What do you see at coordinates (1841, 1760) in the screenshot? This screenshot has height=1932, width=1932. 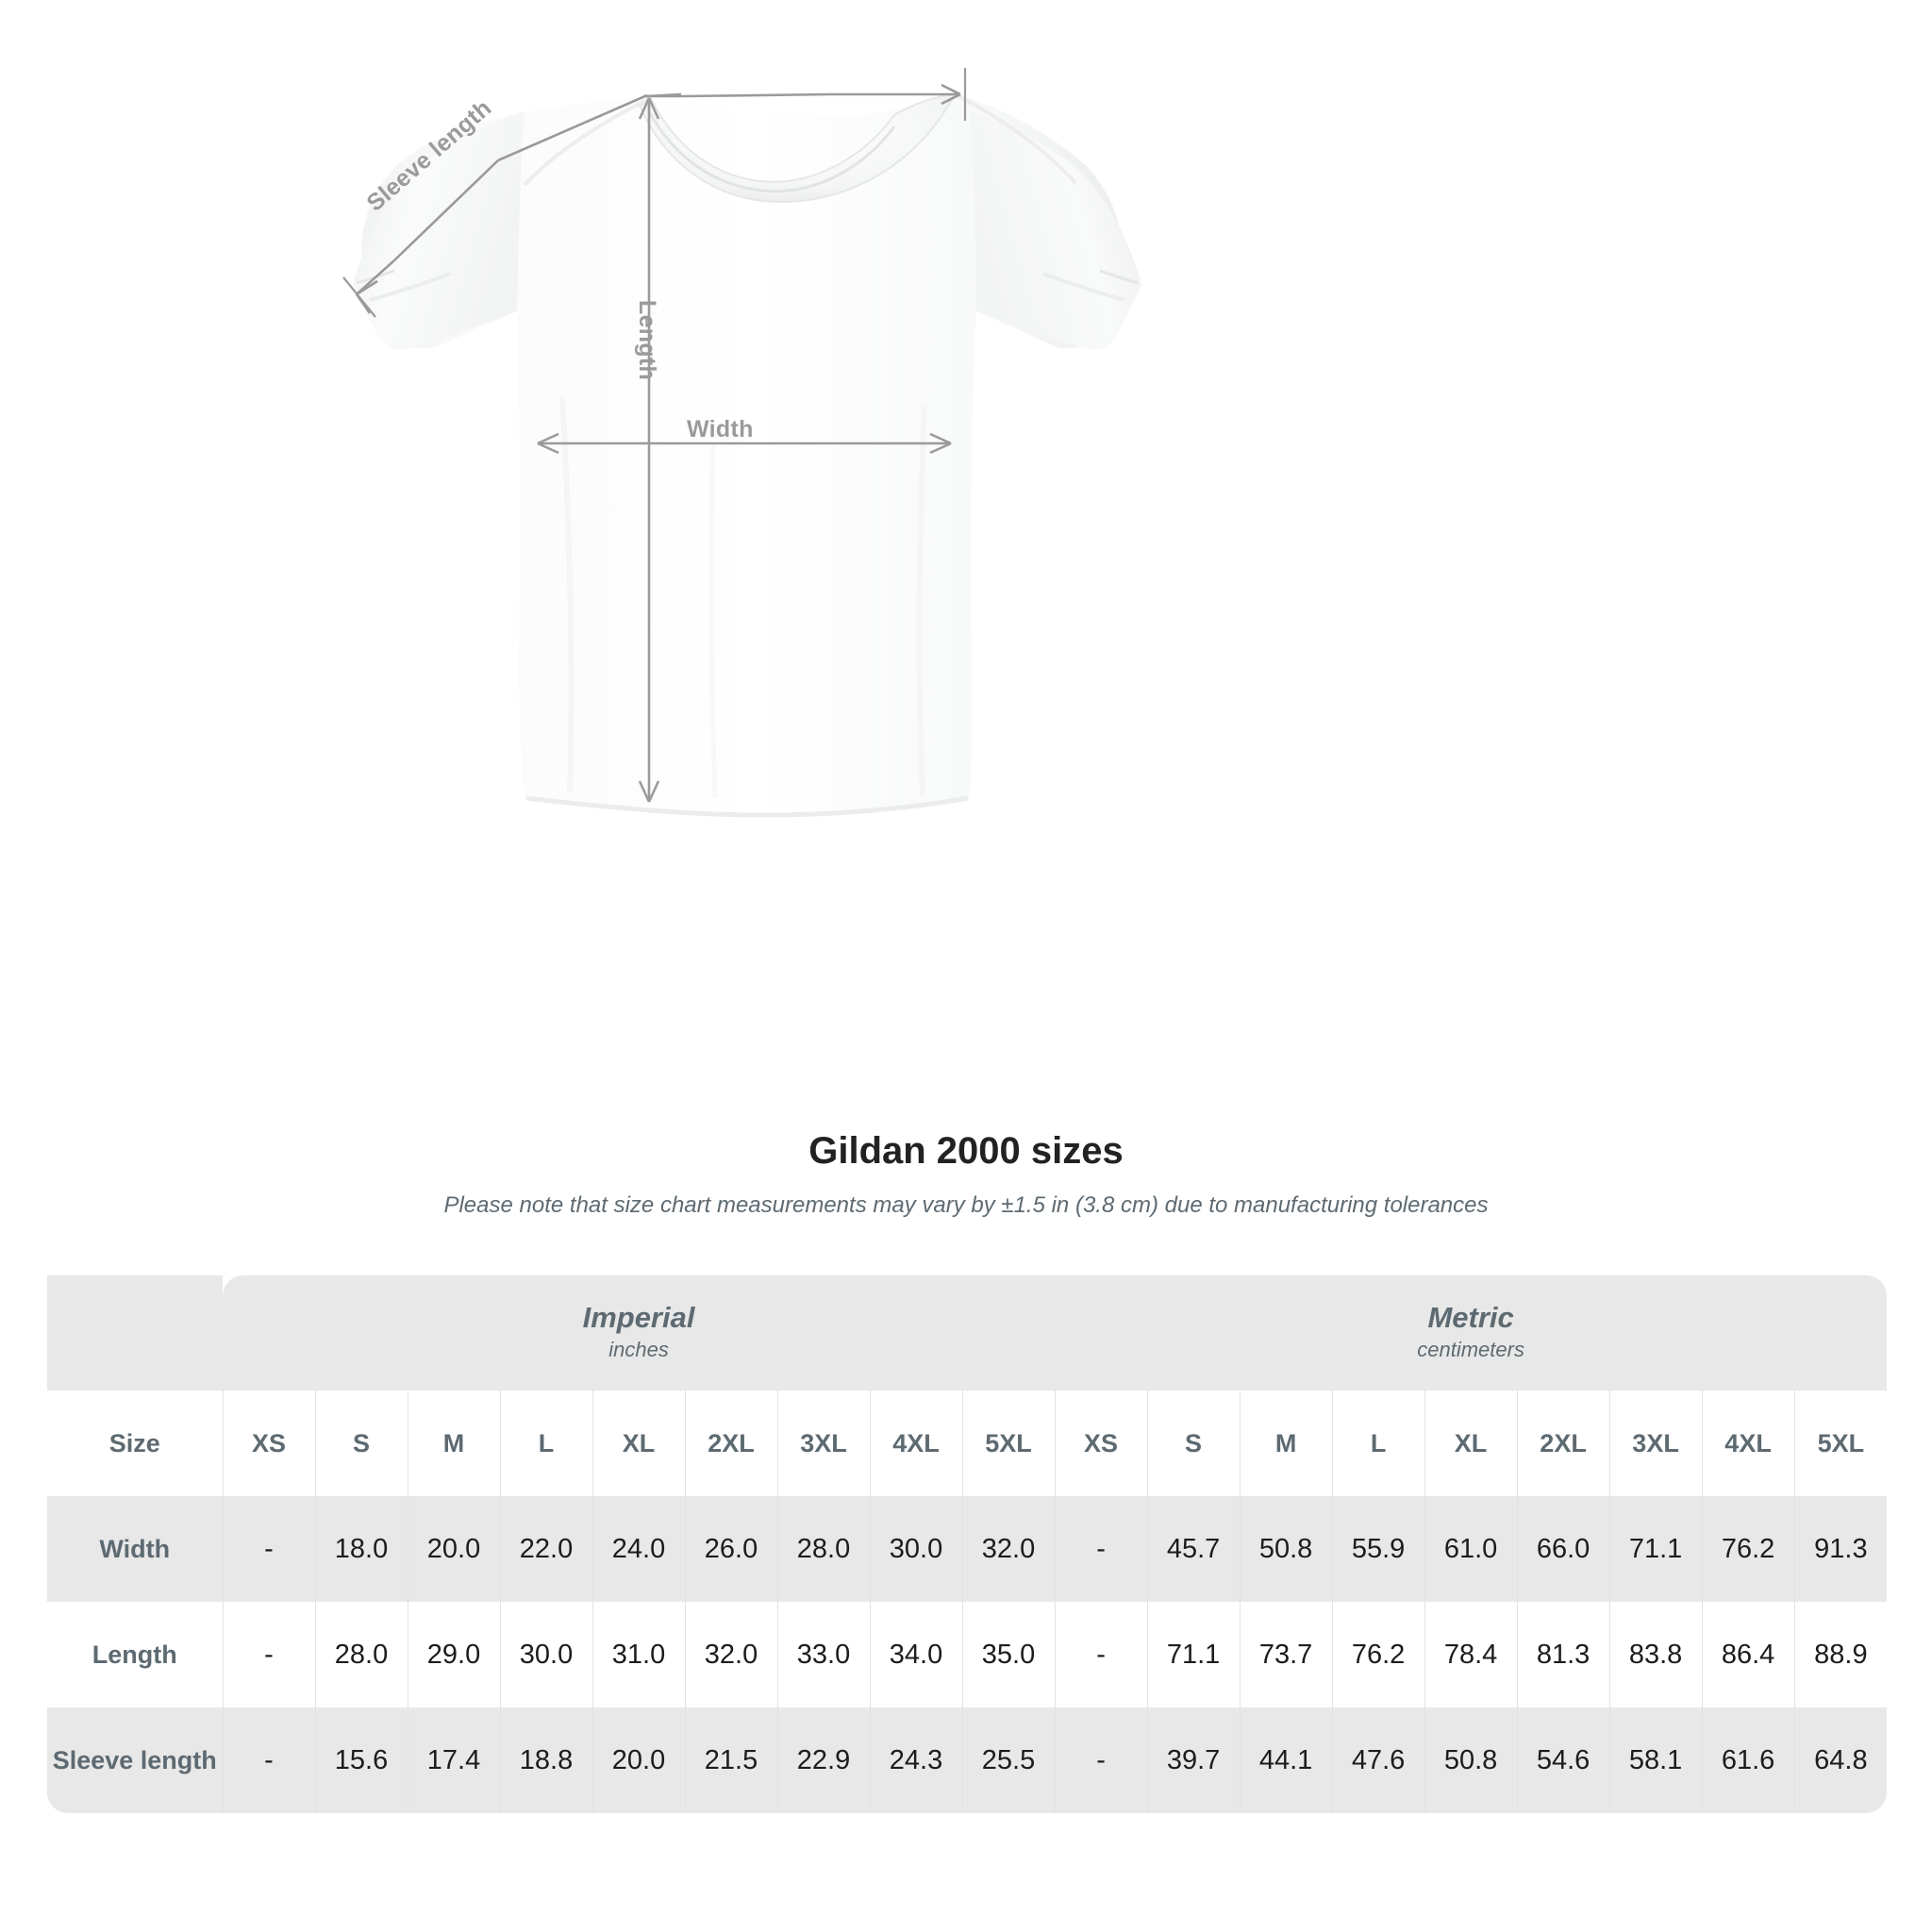 I see `cell-sleeve-length-metric-5xl: 64.8` at bounding box center [1841, 1760].